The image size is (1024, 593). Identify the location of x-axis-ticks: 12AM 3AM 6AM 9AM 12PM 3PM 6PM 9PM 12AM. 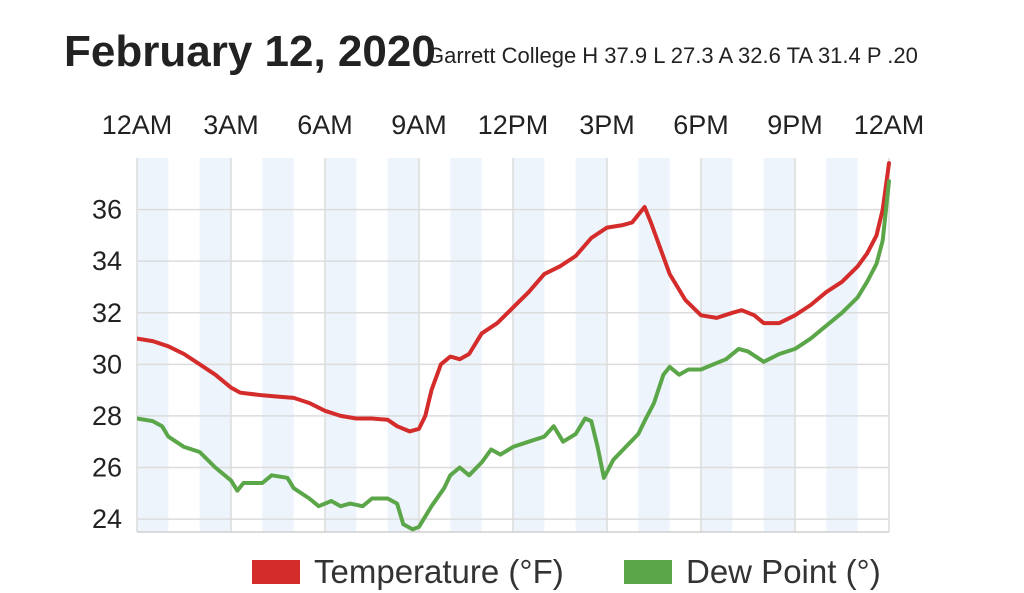
(513, 125).